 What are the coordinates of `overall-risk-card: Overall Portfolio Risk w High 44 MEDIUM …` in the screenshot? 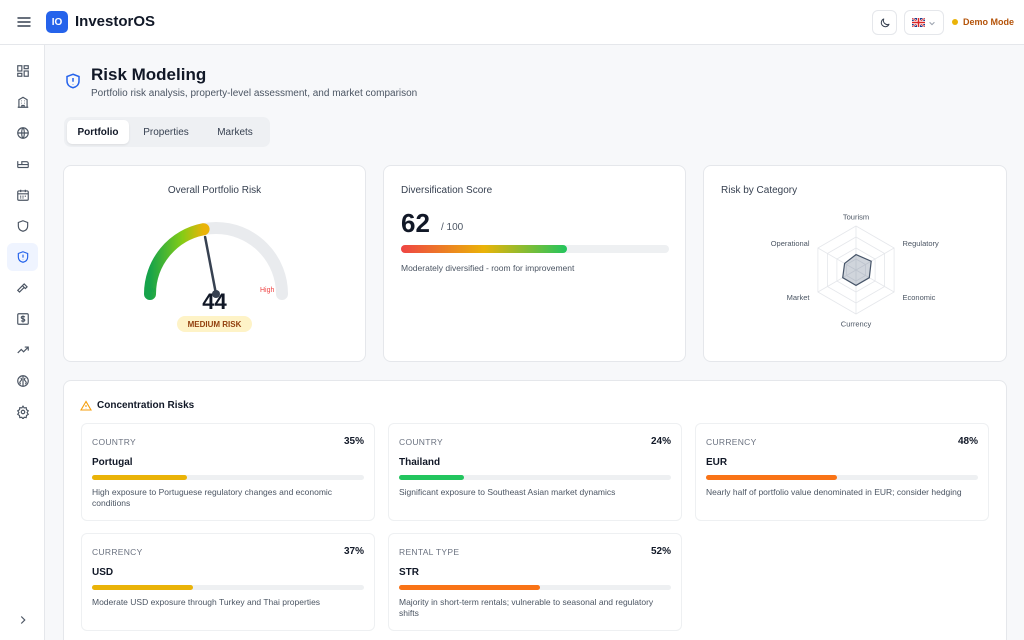 It's located at (214, 263).